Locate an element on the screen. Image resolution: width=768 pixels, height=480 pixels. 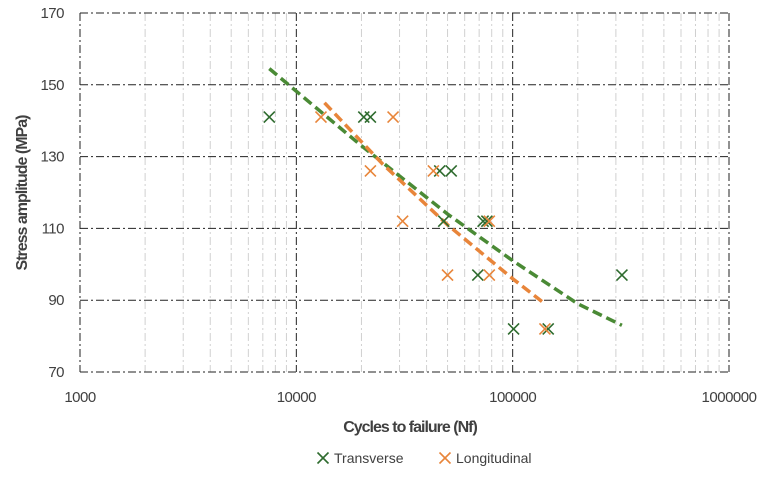
y-tick-label: 170 is located at coordinates (52, 13).